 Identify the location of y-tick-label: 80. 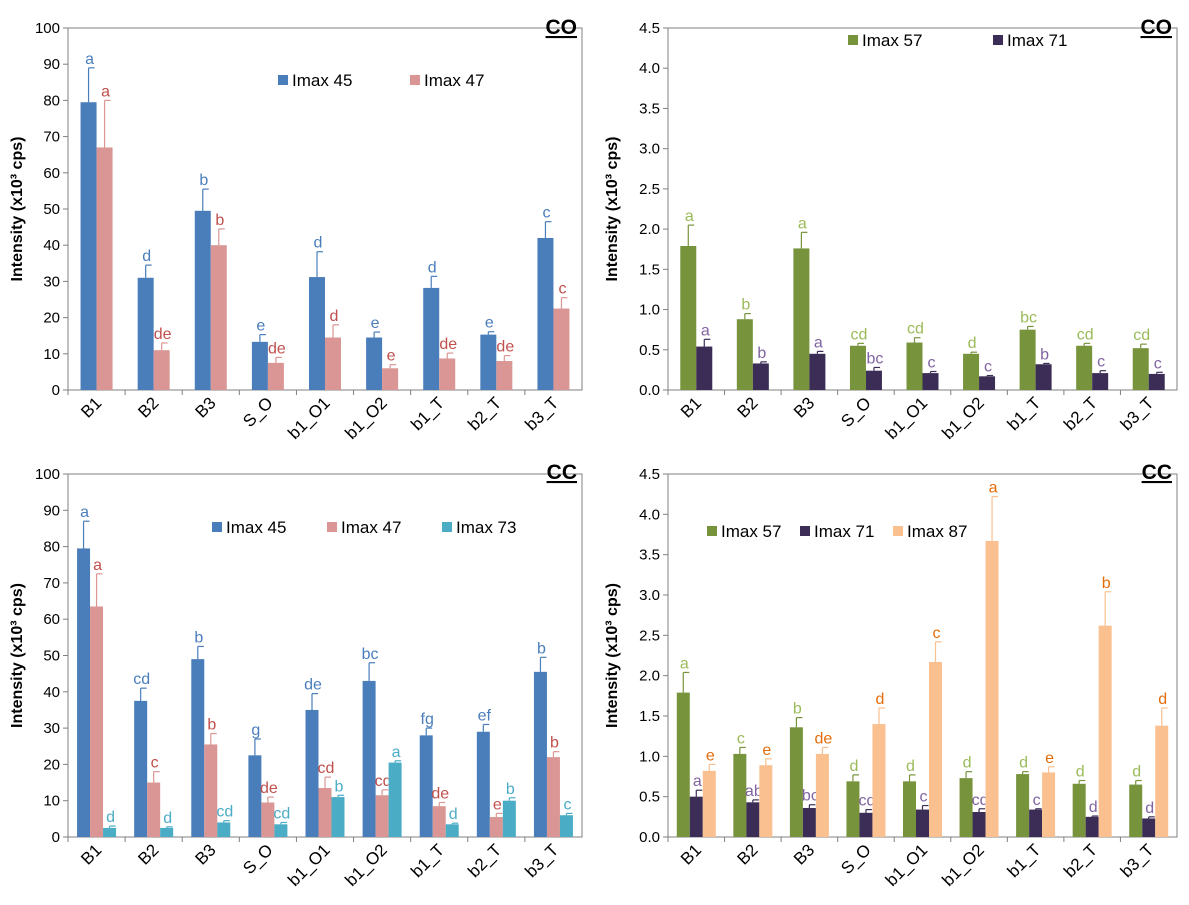
(51, 100).